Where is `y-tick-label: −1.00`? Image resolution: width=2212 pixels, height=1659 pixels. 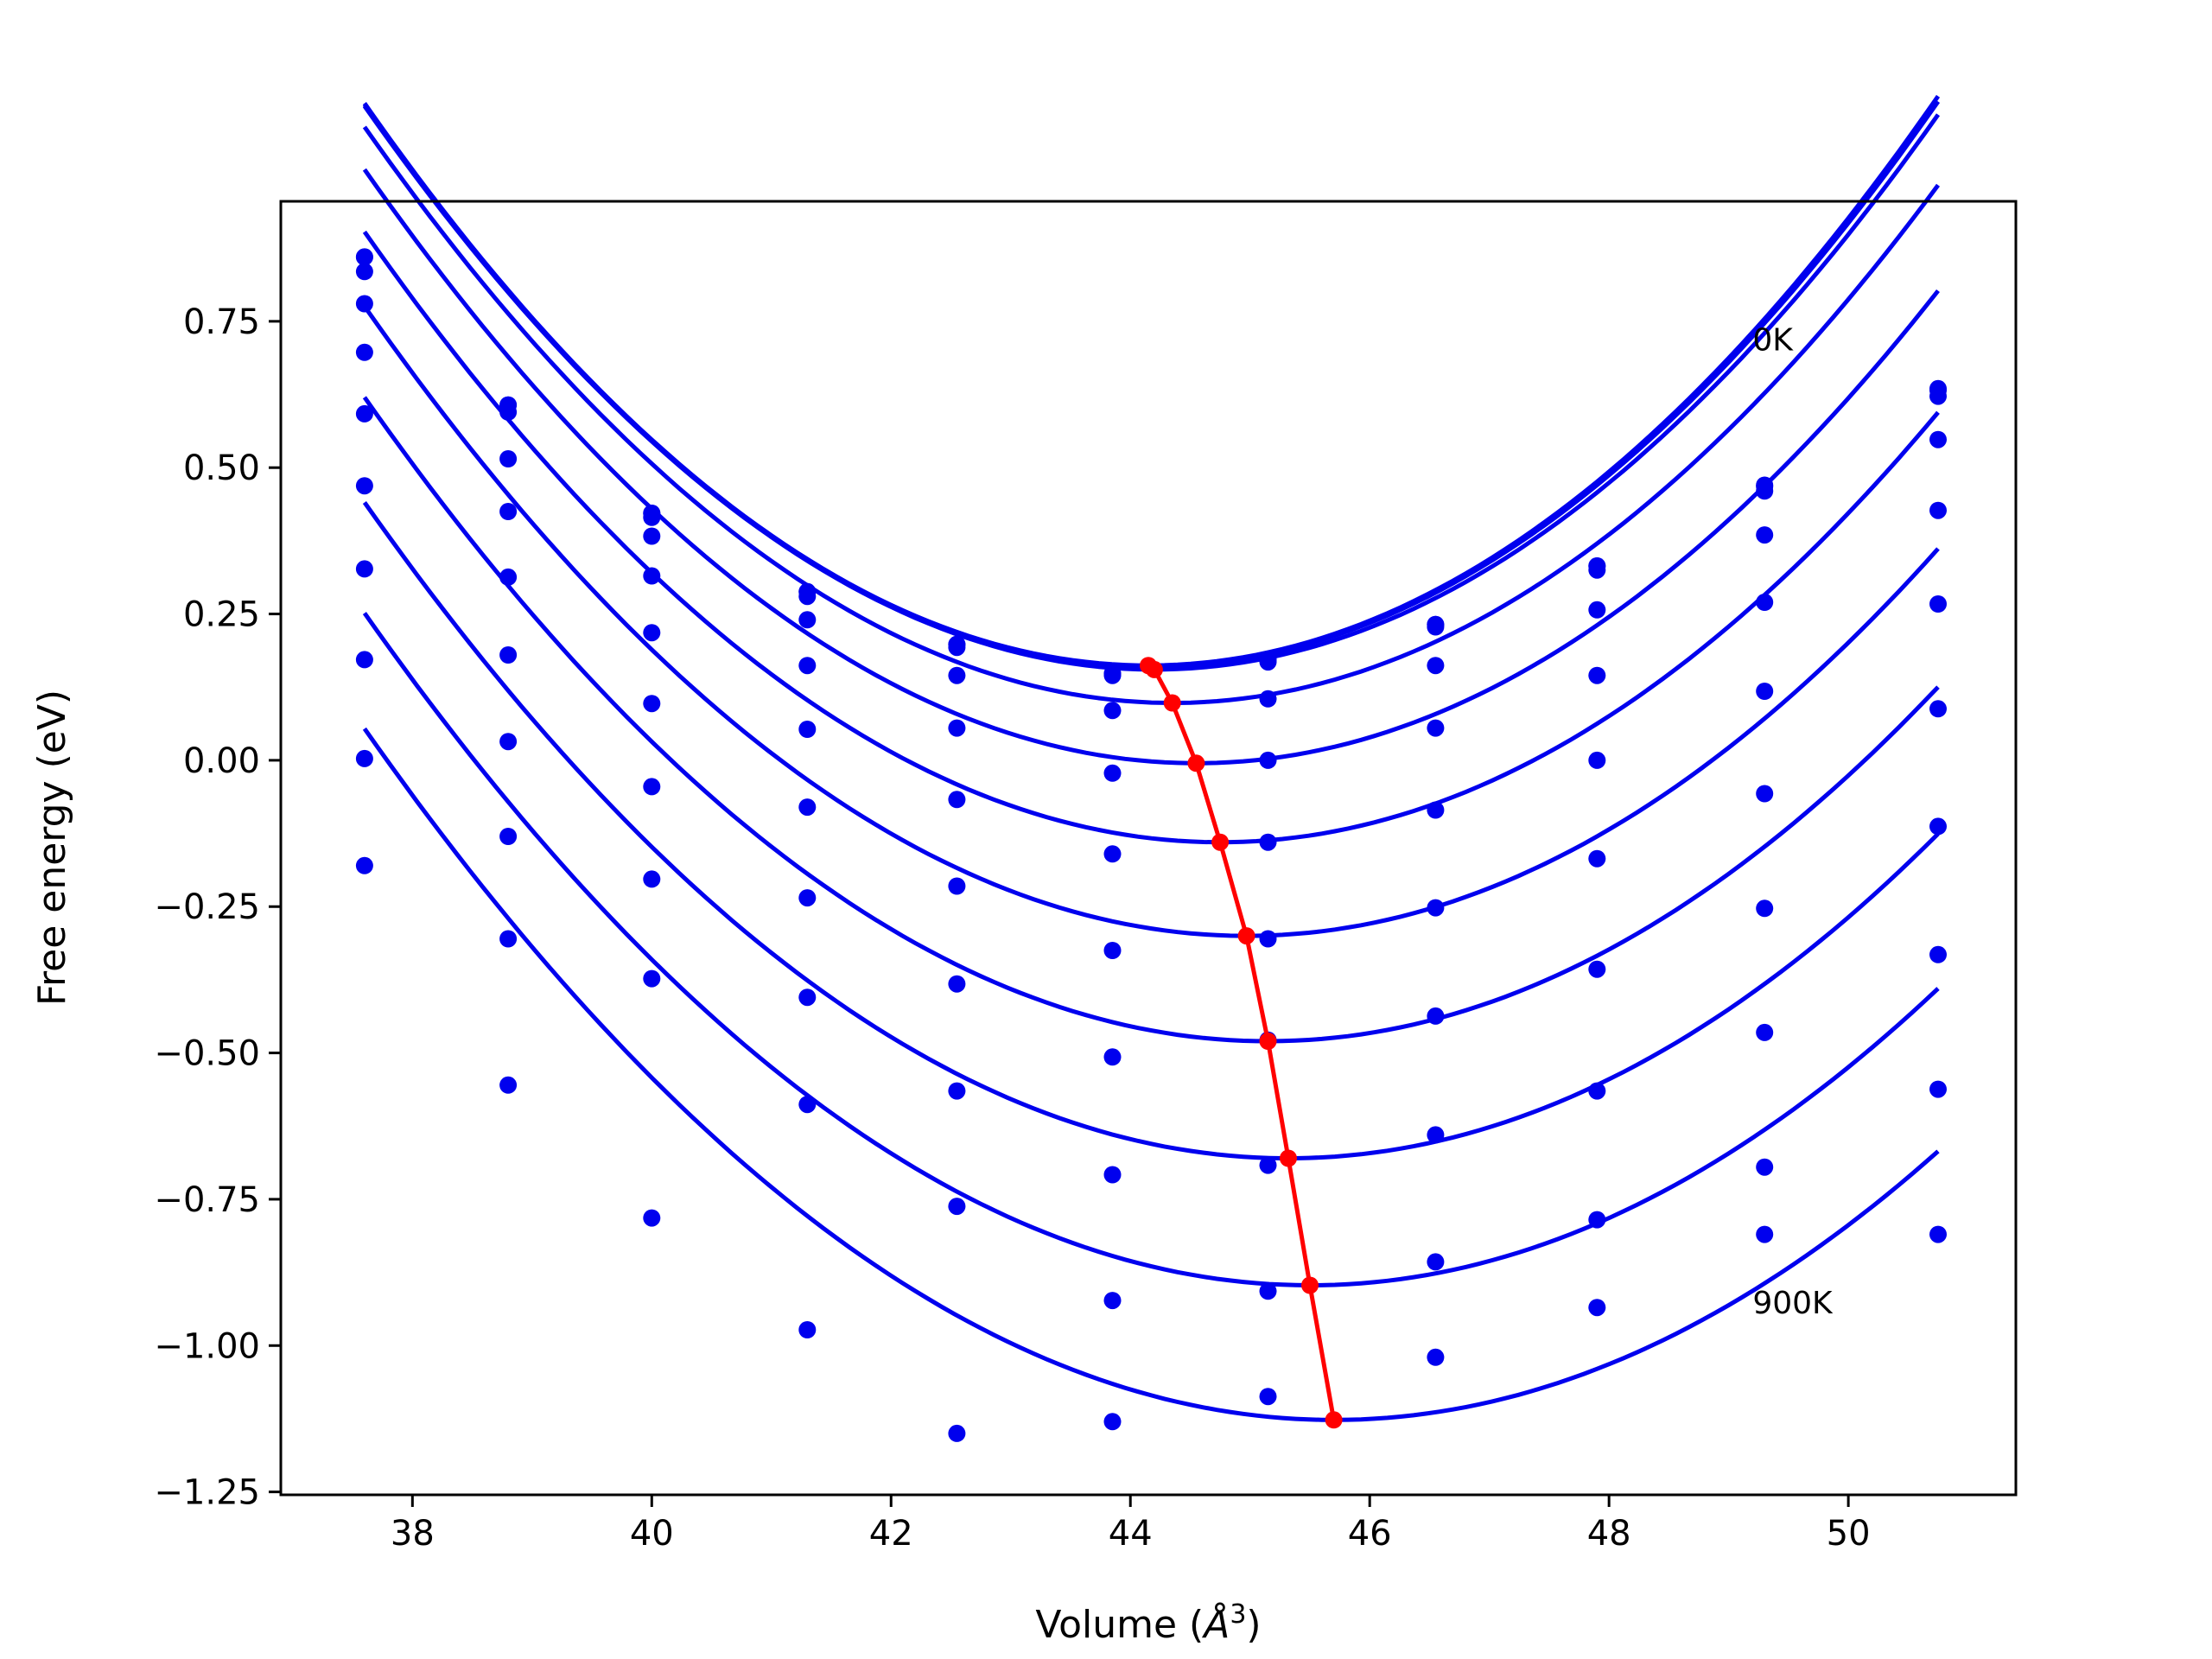 y-tick-label: −1.00 is located at coordinates (207, 1346).